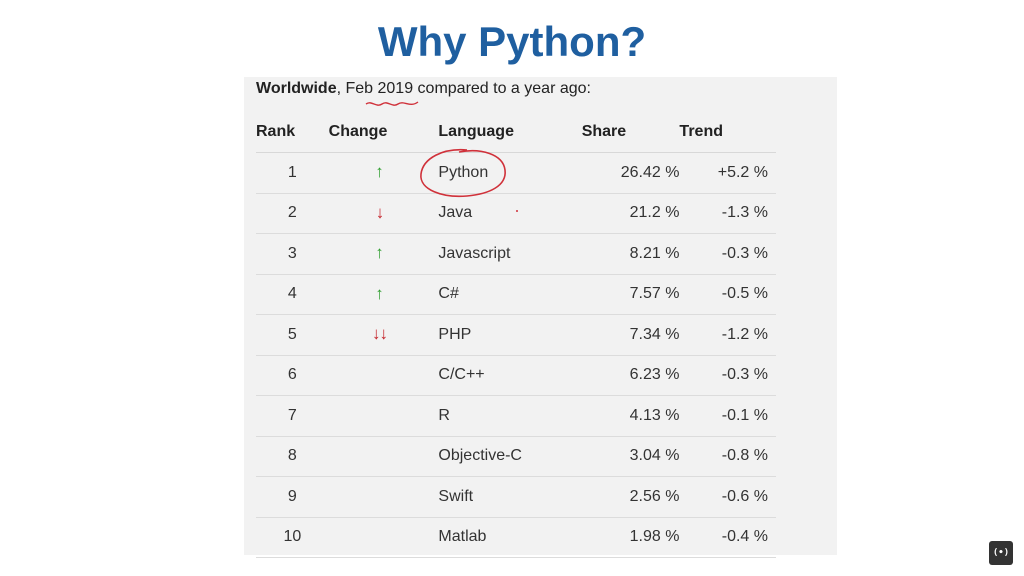 Image resolution: width=1024 pixels, height=576 pixels. I want to click on change-cell: ↓, so click(379, 213).